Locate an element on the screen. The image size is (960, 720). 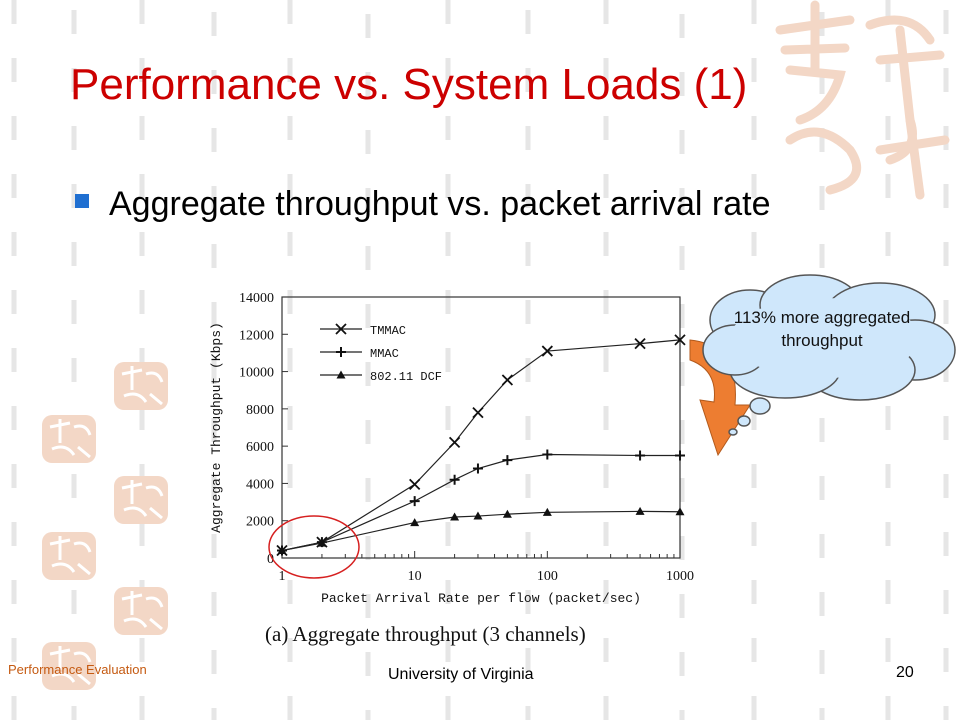
x-tick-label: 1000 is located at coordinates (680, 576).